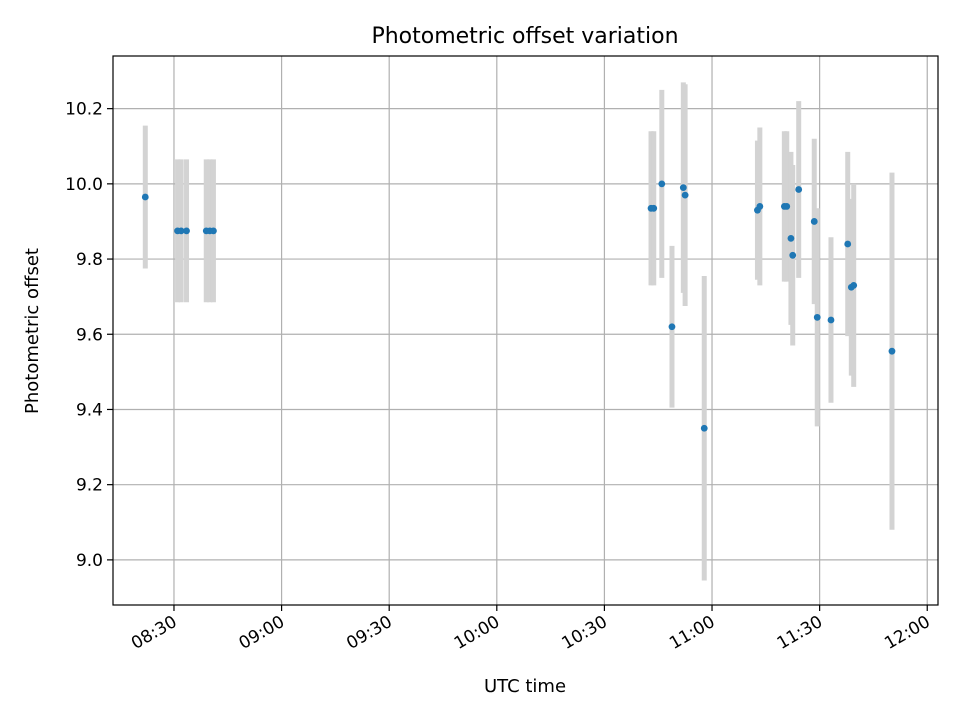  What do you see at coordinates (907, 633) in the screenshot?
I see `x-tick-label: 12:00` at bounding box center [907, 633].